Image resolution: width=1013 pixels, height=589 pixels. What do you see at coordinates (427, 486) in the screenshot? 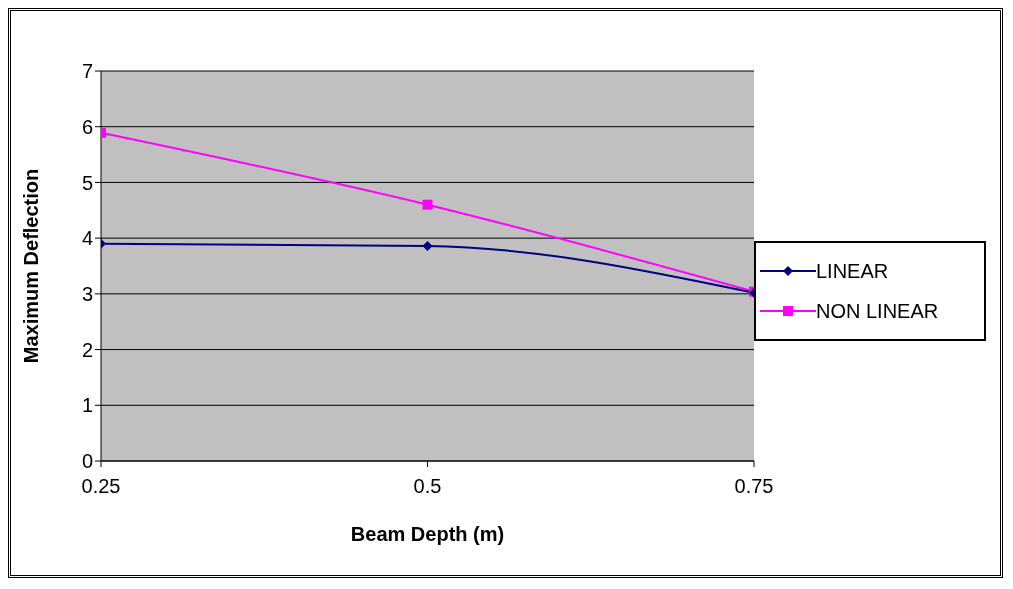
I see `x-tick-label: 0.5` at bounding box center [427, 486].